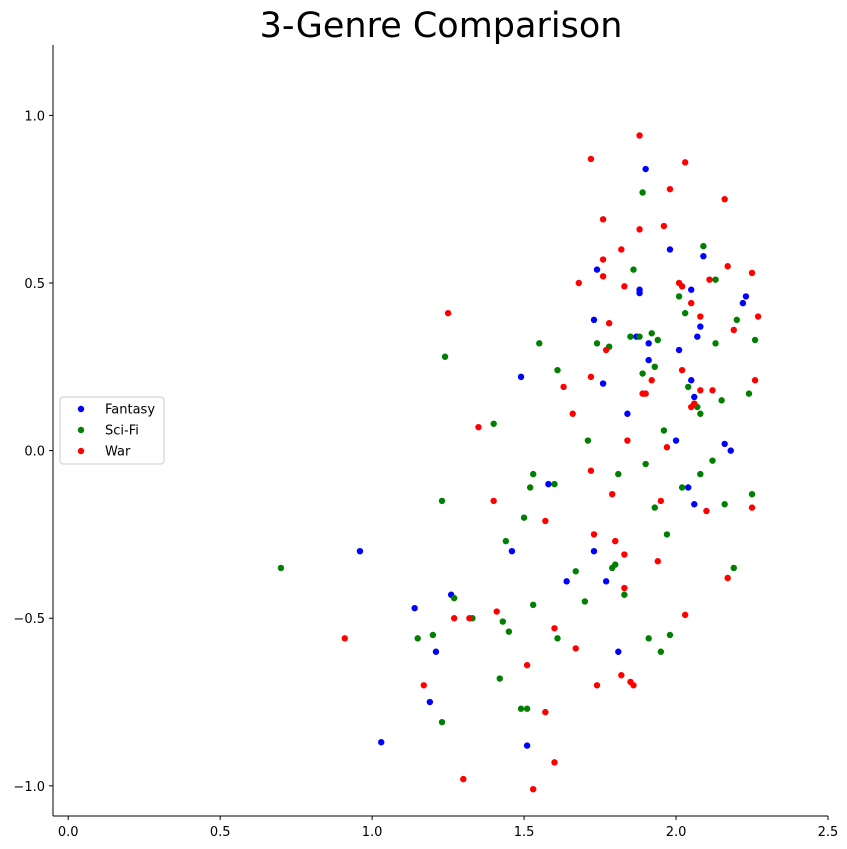 Image resolution: width=847 pixels, height=849 pixels. Describe the element at coordinates (676, 832) in the screenshot. I see `x-tick-label: 2.0` at that location.